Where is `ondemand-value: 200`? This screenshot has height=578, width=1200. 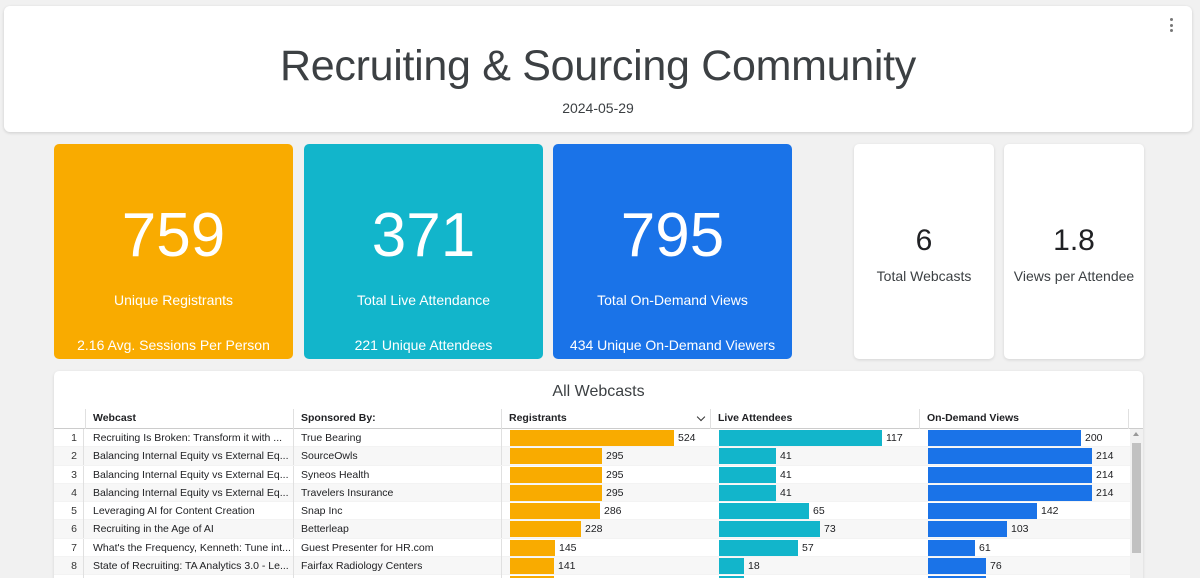 ondemand-value: 200 is located at coordinates (1094, 438).